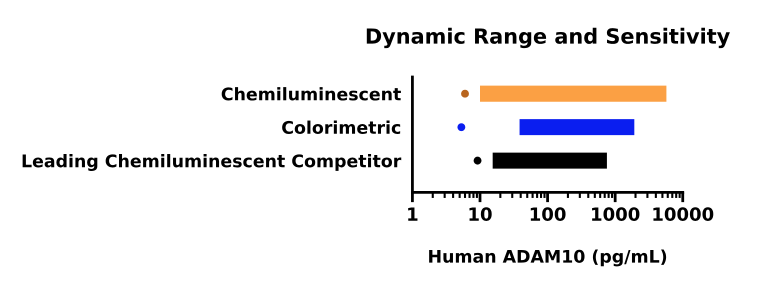 The image size is (768, 296). Describe the element at coordinates (311, 94) in the screenshot. I see `y-tick-label: Chemiluminescent` at that location.